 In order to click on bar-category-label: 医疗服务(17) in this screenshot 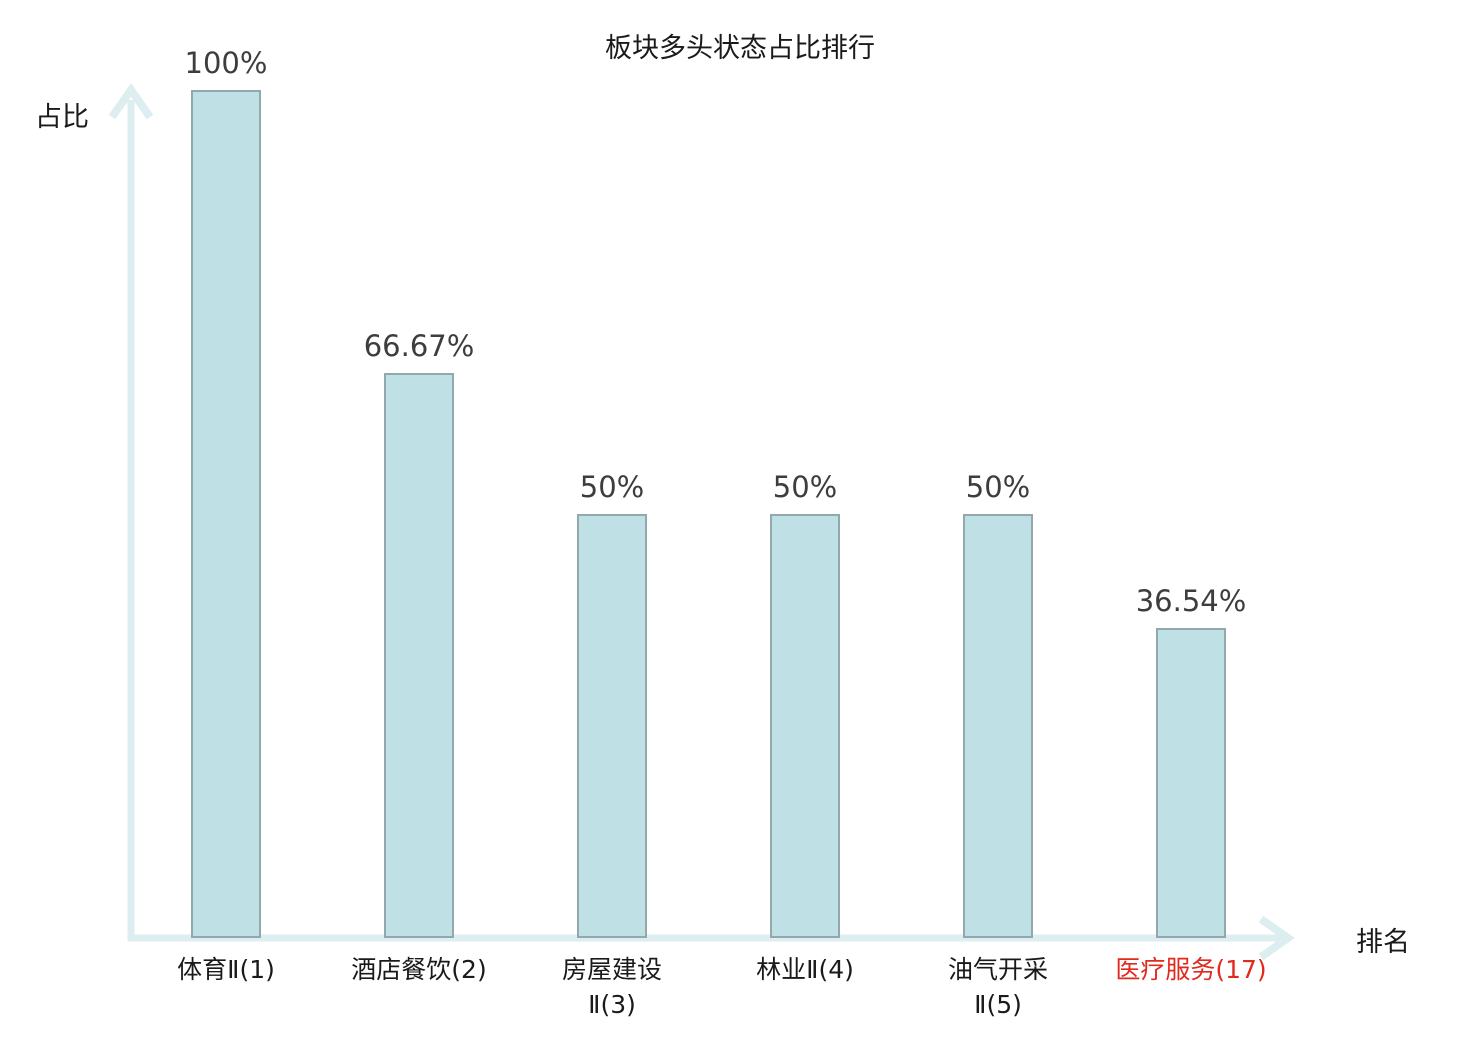, I will do `click(1191, 969)`.